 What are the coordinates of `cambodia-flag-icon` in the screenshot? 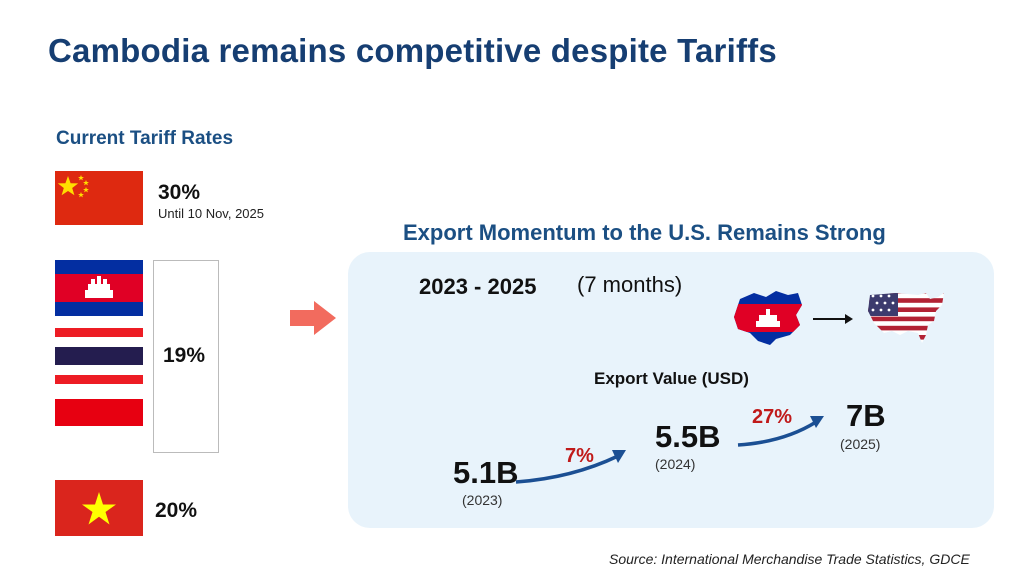 It's located at (99, 288).